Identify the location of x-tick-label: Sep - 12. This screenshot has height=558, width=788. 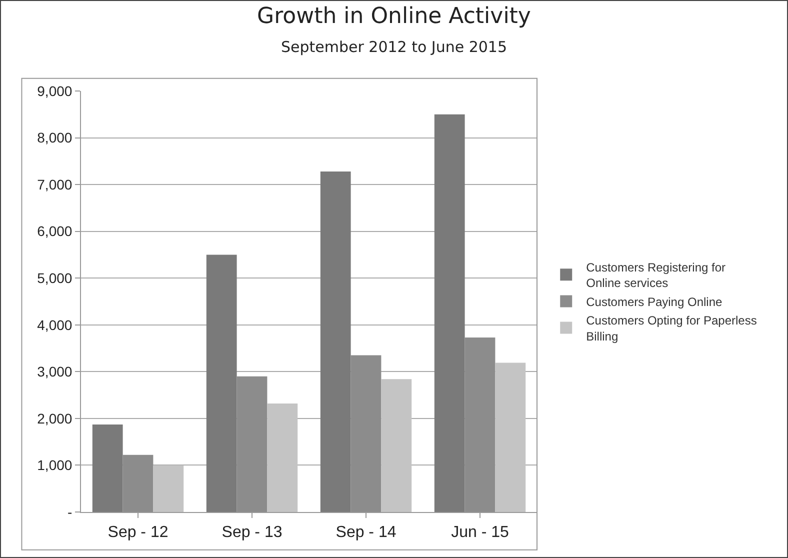
(138, 533).